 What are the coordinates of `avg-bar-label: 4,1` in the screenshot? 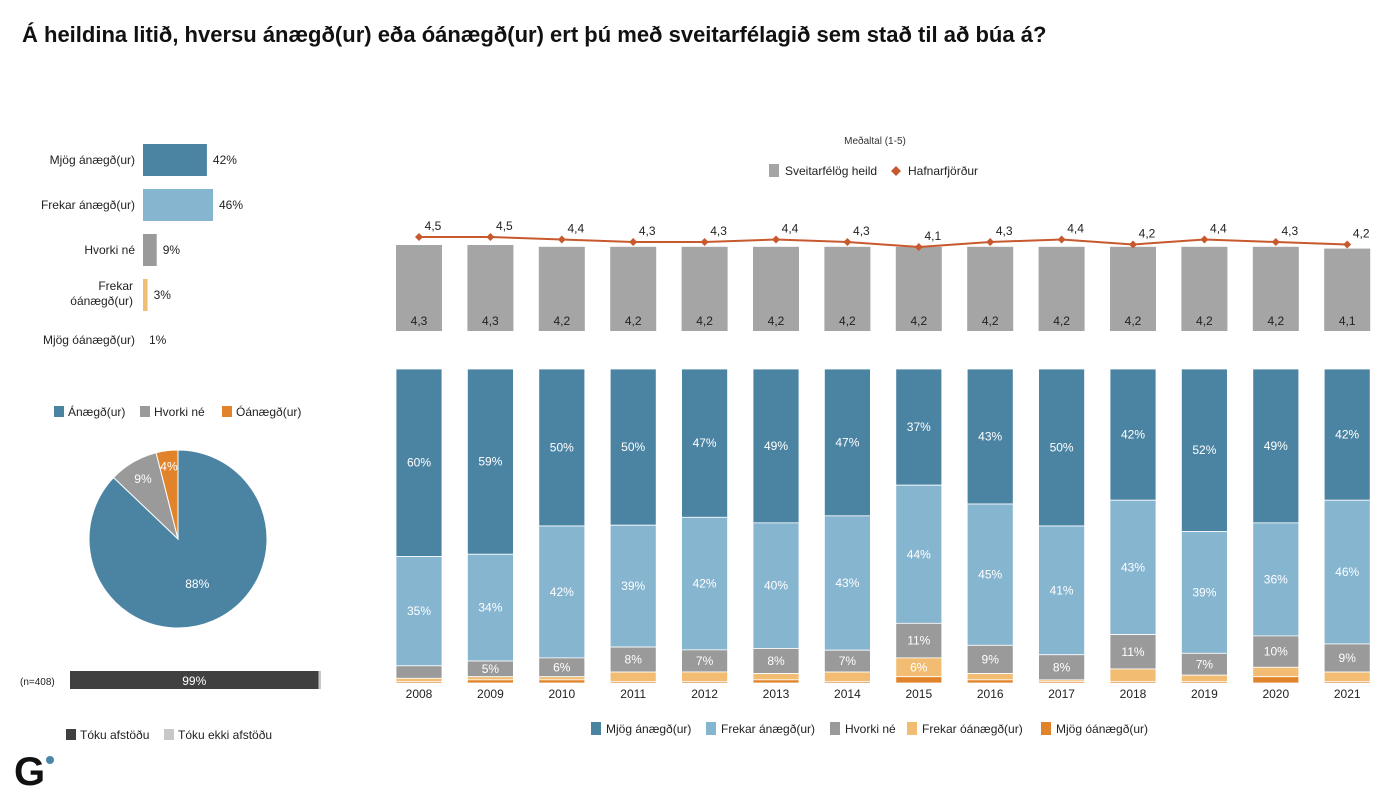 It's located at (1347, 321).